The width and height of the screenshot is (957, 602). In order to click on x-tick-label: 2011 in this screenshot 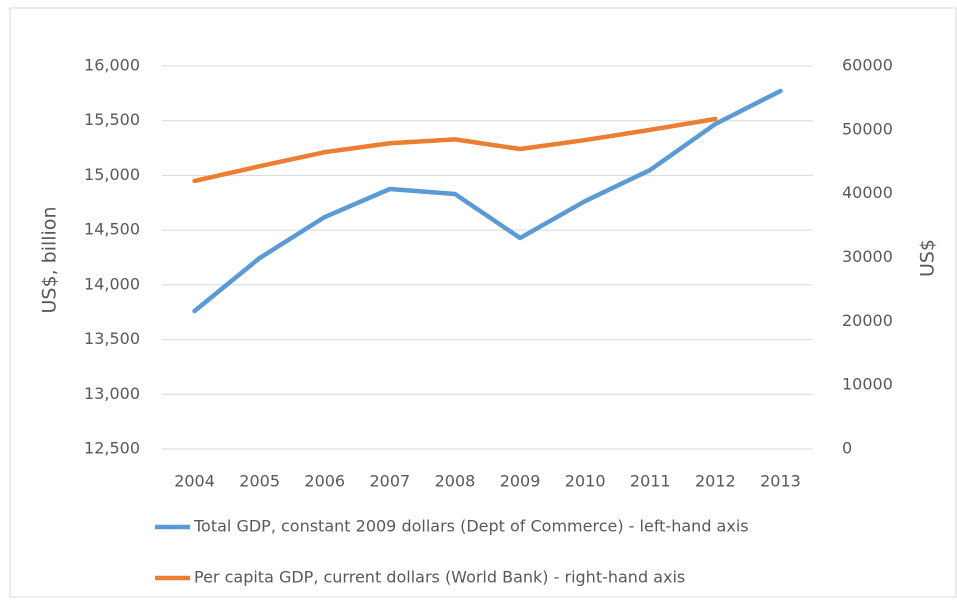, I will do `click(650, 481)`.